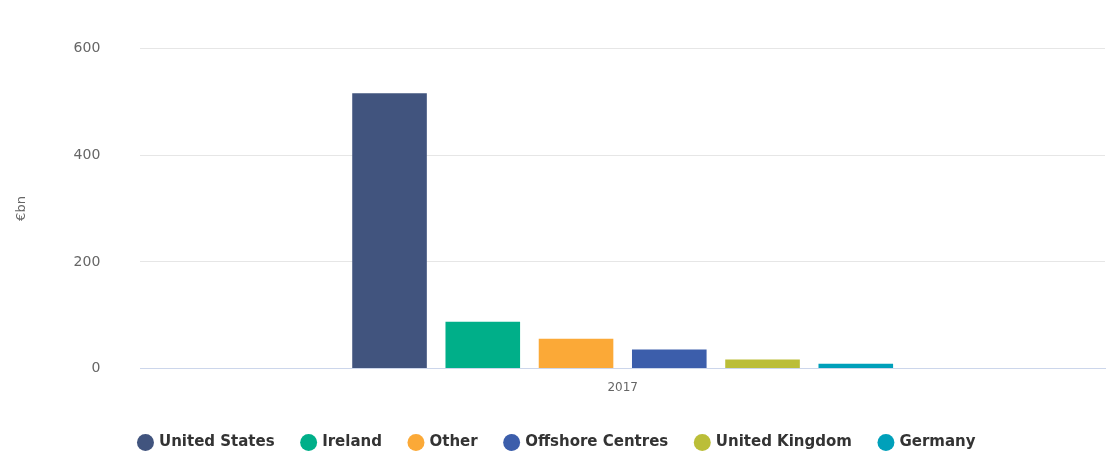  What do you see at coordinates (597, 441) in the screenshot?
I see `legend-label: Offshore Centres` at bounding box center [597, 441].